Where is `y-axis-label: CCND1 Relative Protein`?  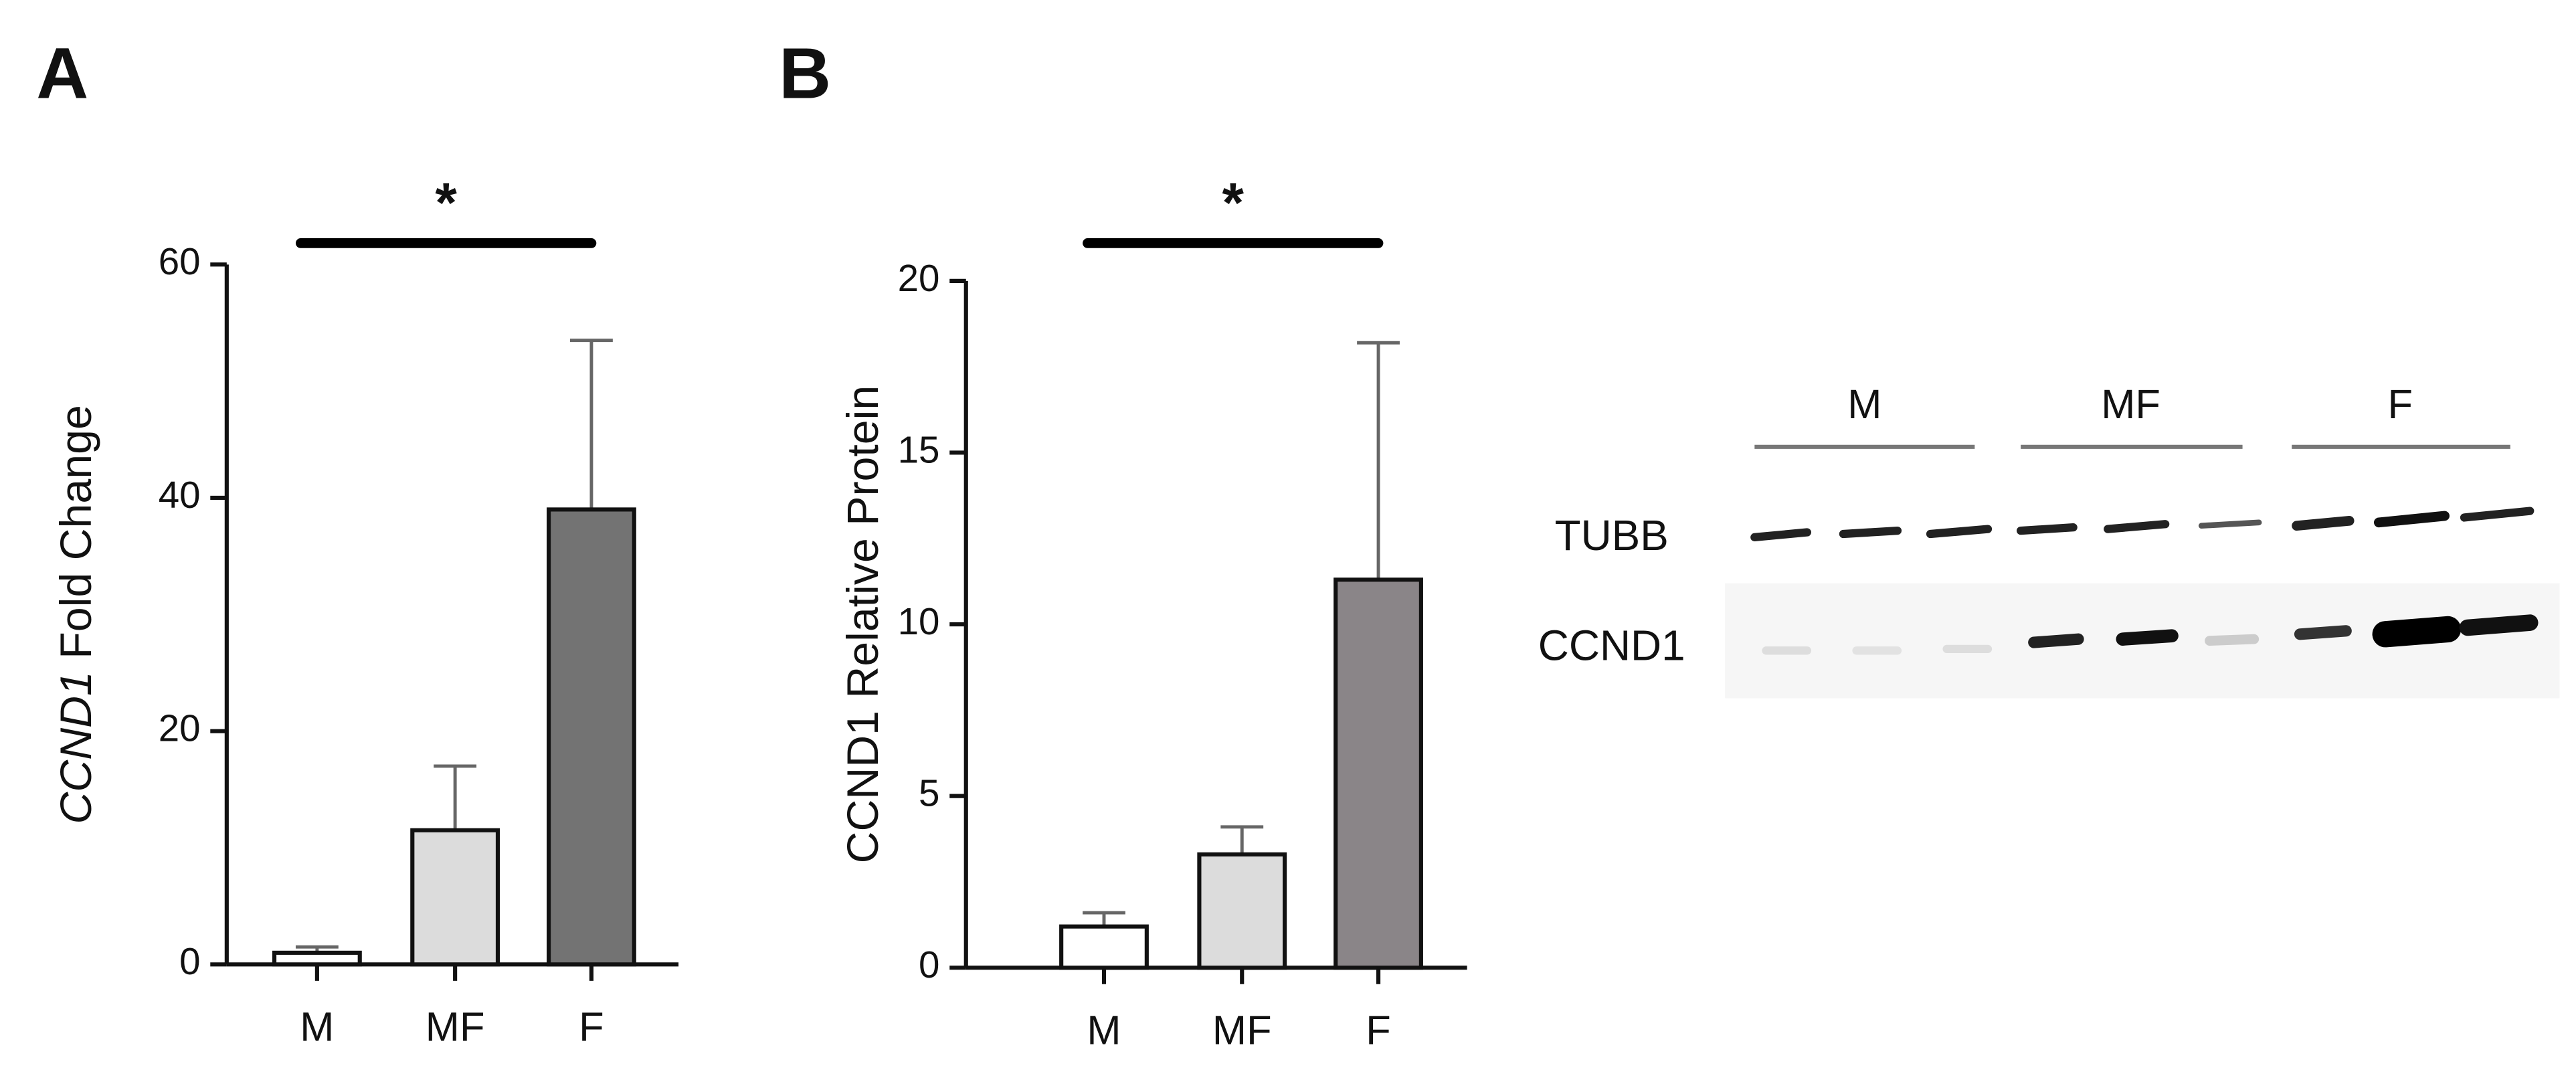
y-axis-label: CCND1 Relative Protein is located at coordinates (862, 624).